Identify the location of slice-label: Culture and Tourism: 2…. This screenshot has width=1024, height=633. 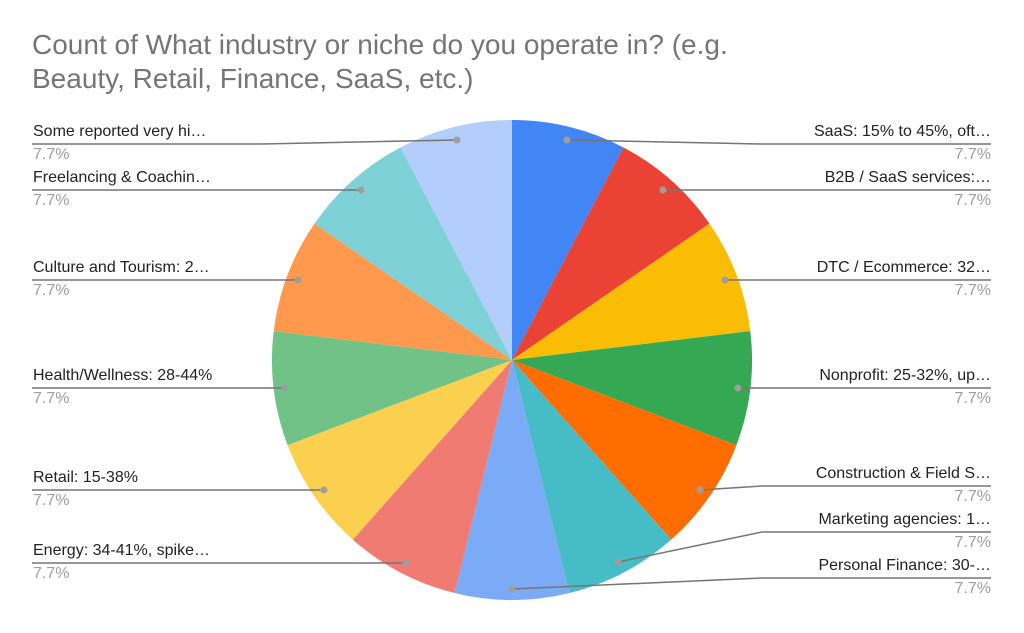
(121, 267).